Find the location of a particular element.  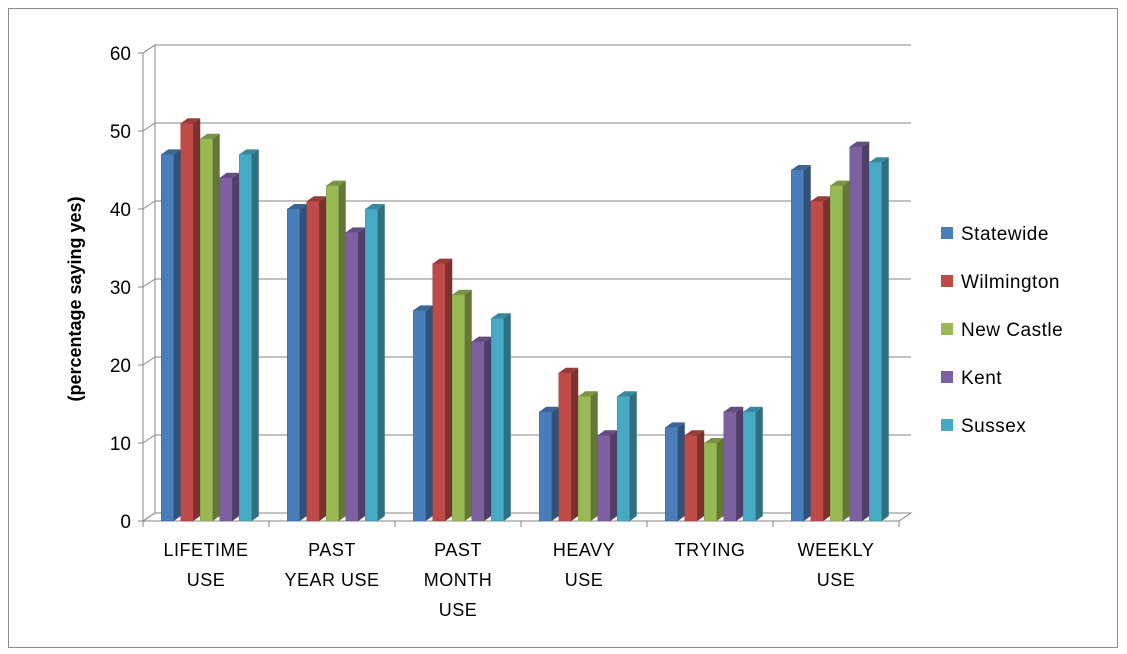

y-tick-label: 20 is located at coordinates (120, 366).